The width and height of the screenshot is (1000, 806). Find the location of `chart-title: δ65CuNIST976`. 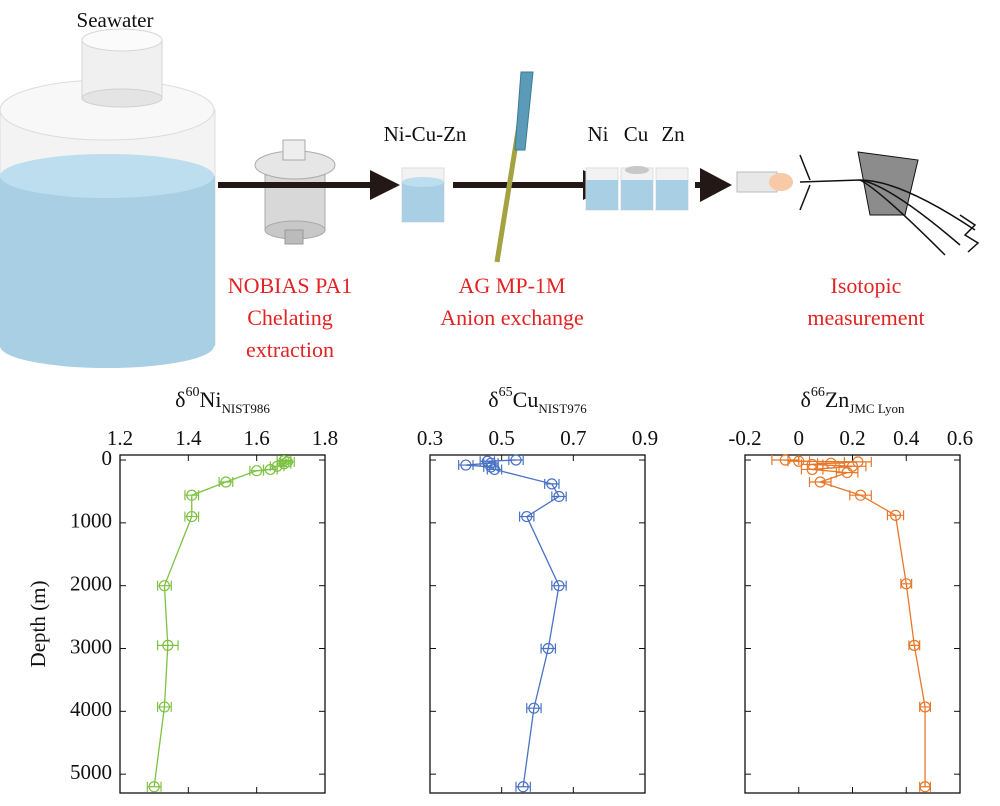

chart-title: δ65CuNIST976 is located at coordinates (537, 400).